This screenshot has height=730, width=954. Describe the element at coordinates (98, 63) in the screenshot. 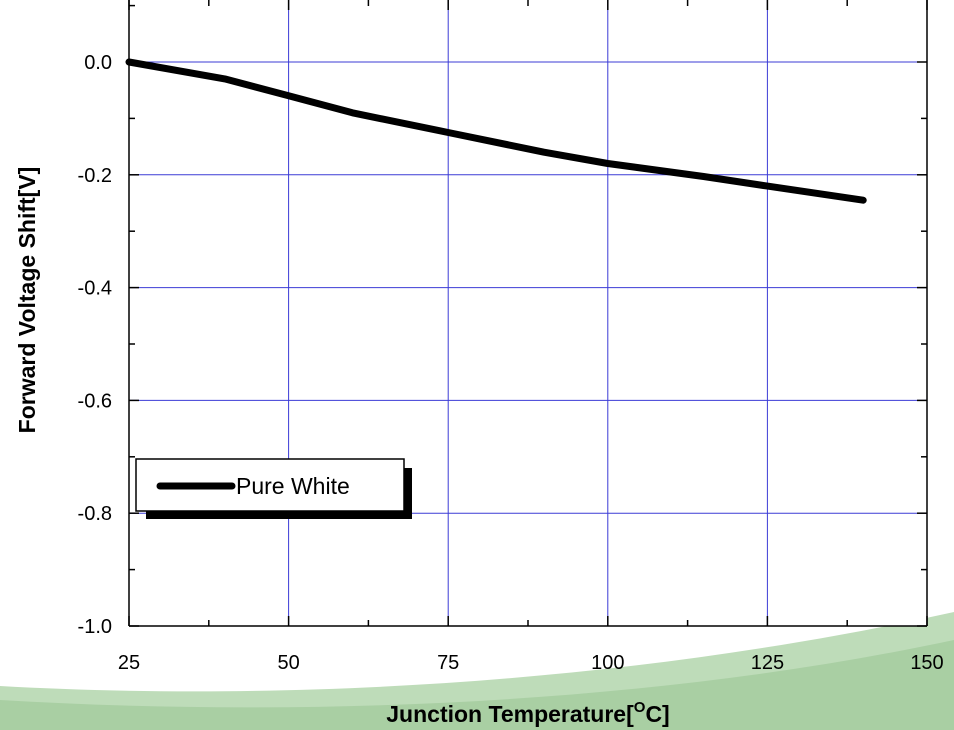

I see `y-tick-label-0: 0.0` at that location.